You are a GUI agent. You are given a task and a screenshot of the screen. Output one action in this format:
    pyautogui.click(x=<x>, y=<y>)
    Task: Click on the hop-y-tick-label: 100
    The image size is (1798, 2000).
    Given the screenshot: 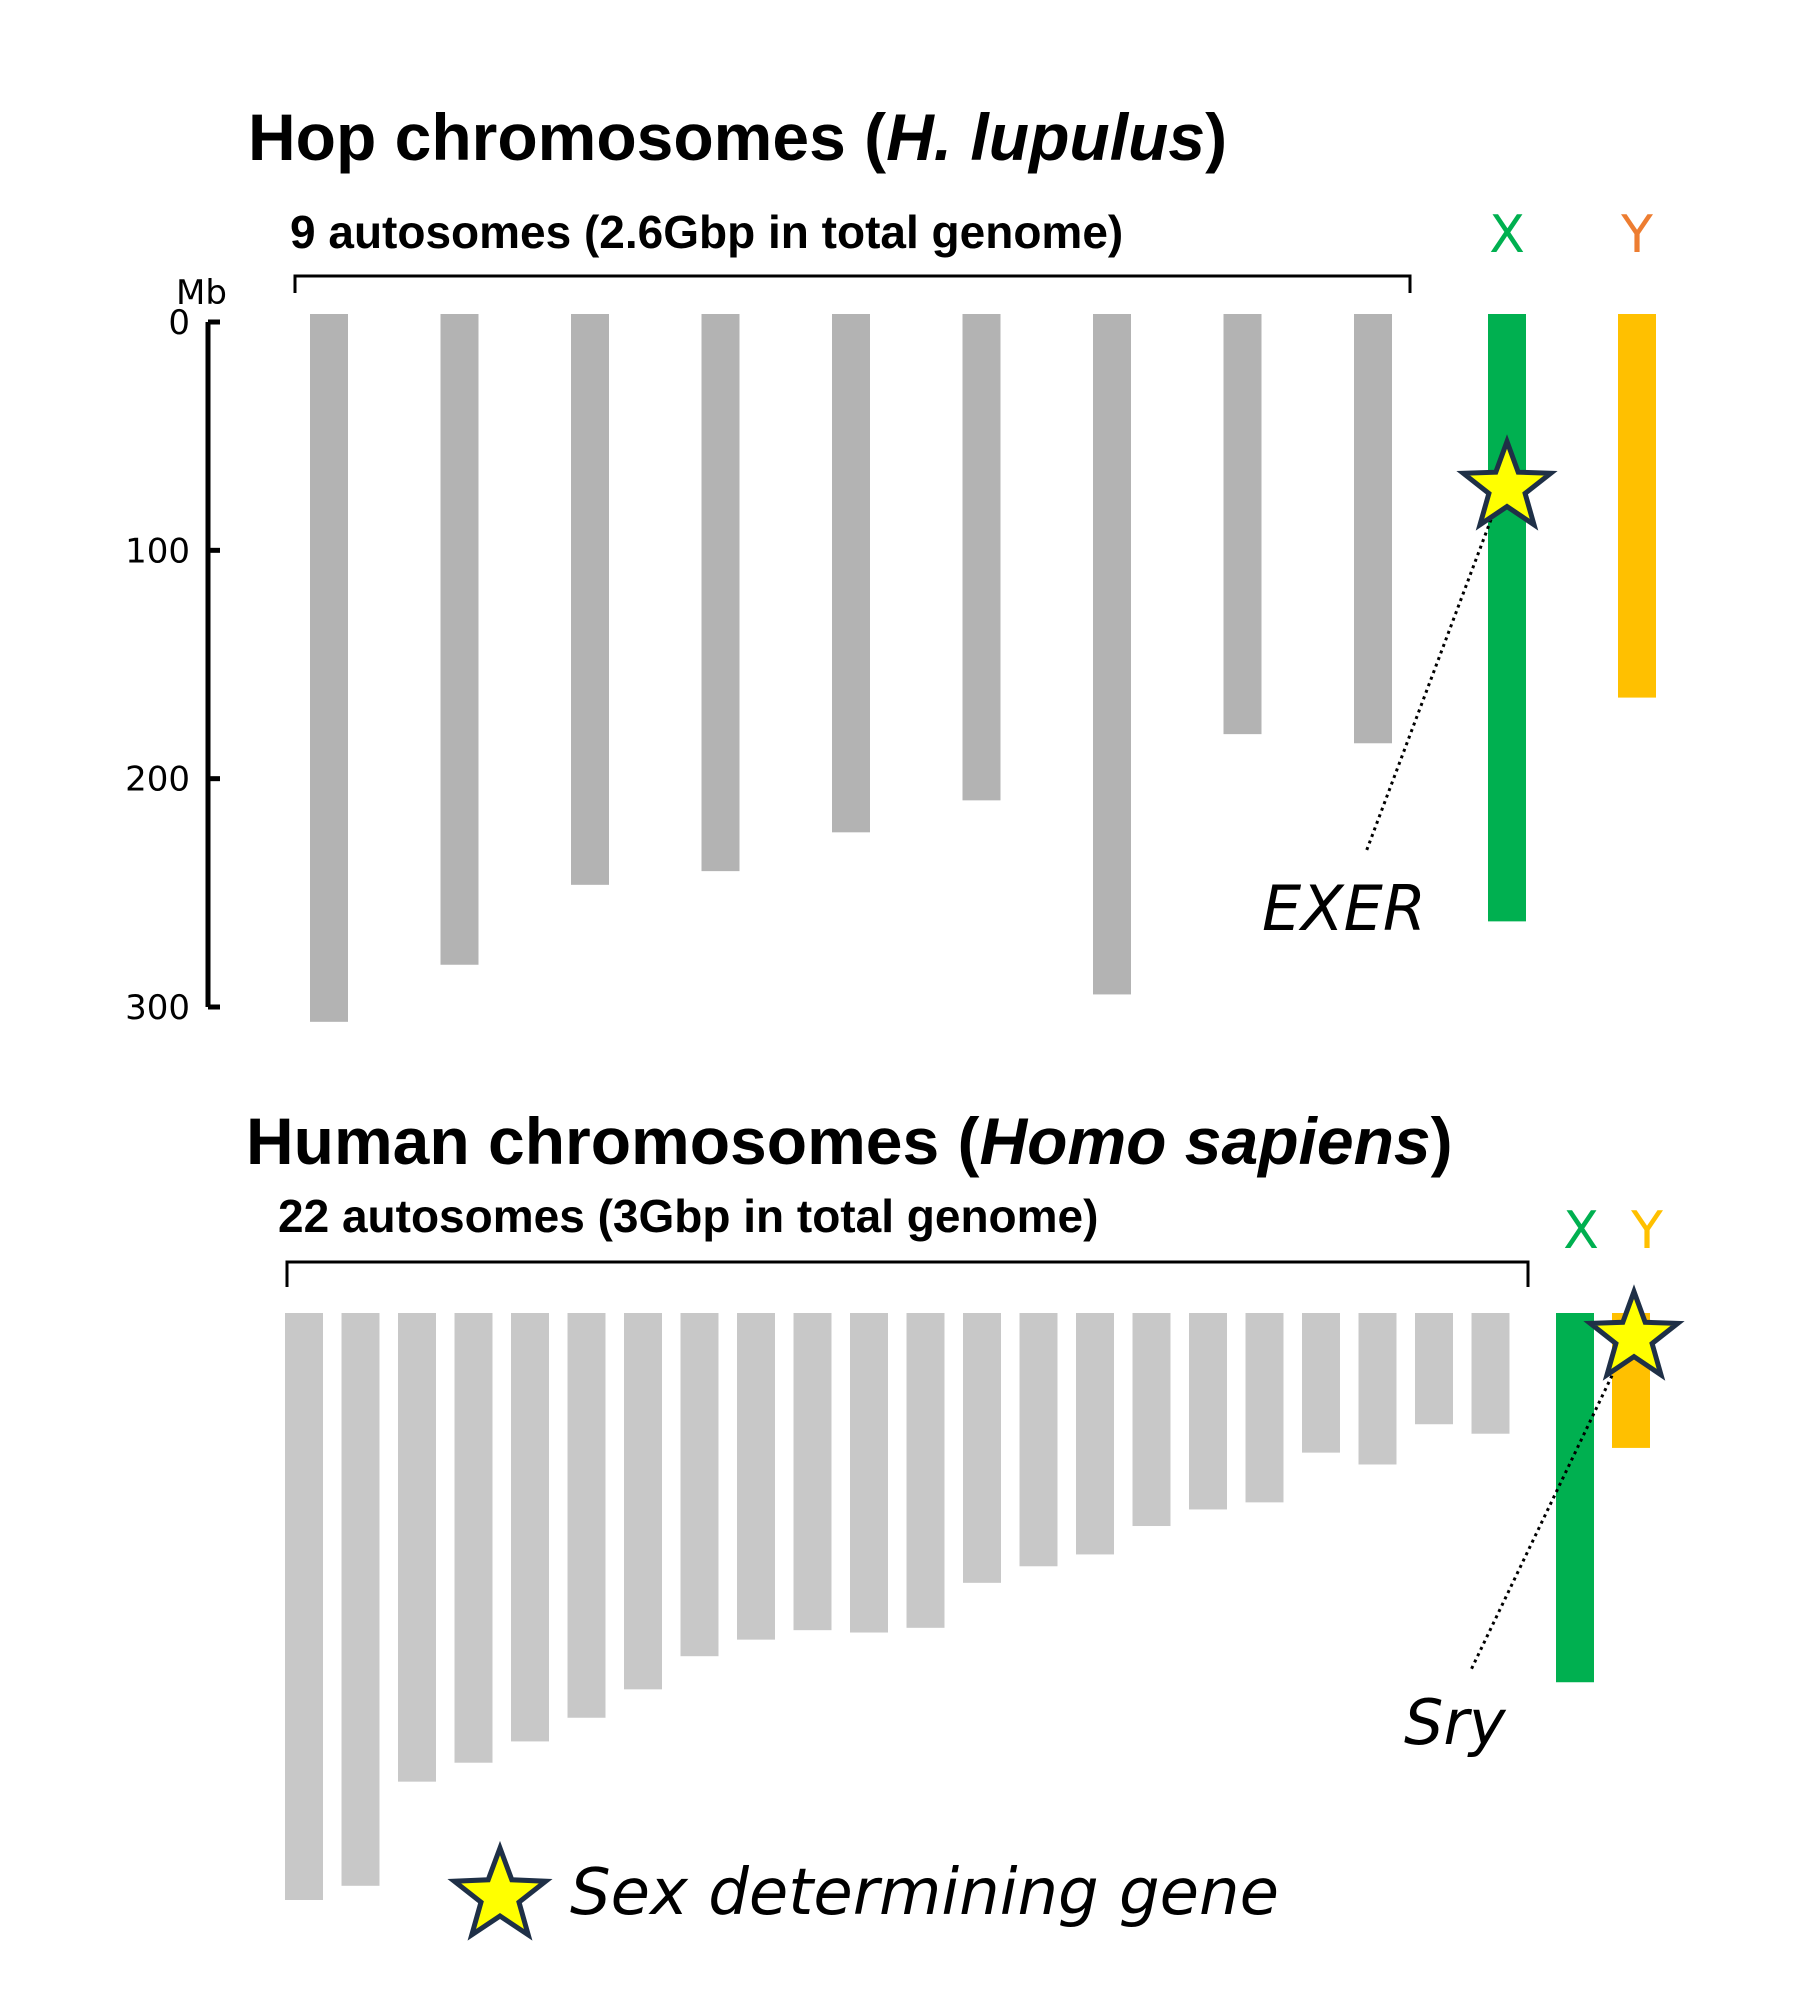 What is the action you would take?
    pyautogui.click(x=157, y=551)
    